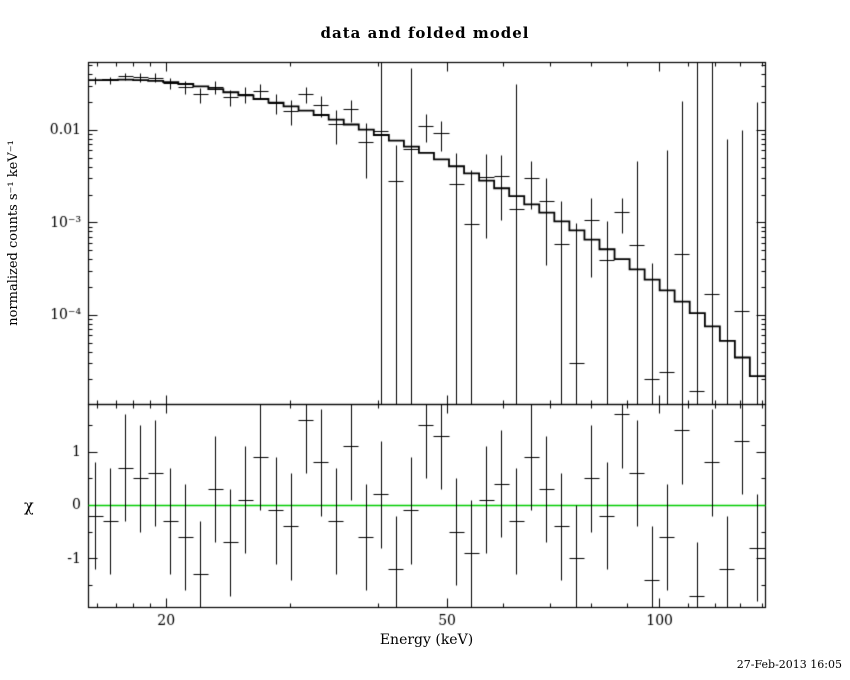 Image resolution: width=850 pixels, height=680 pixels. What do you see at coordinates (29, 505) in the screenshot?
I see `y-axis-label-chi: χ` at bounding box center [29, 505].